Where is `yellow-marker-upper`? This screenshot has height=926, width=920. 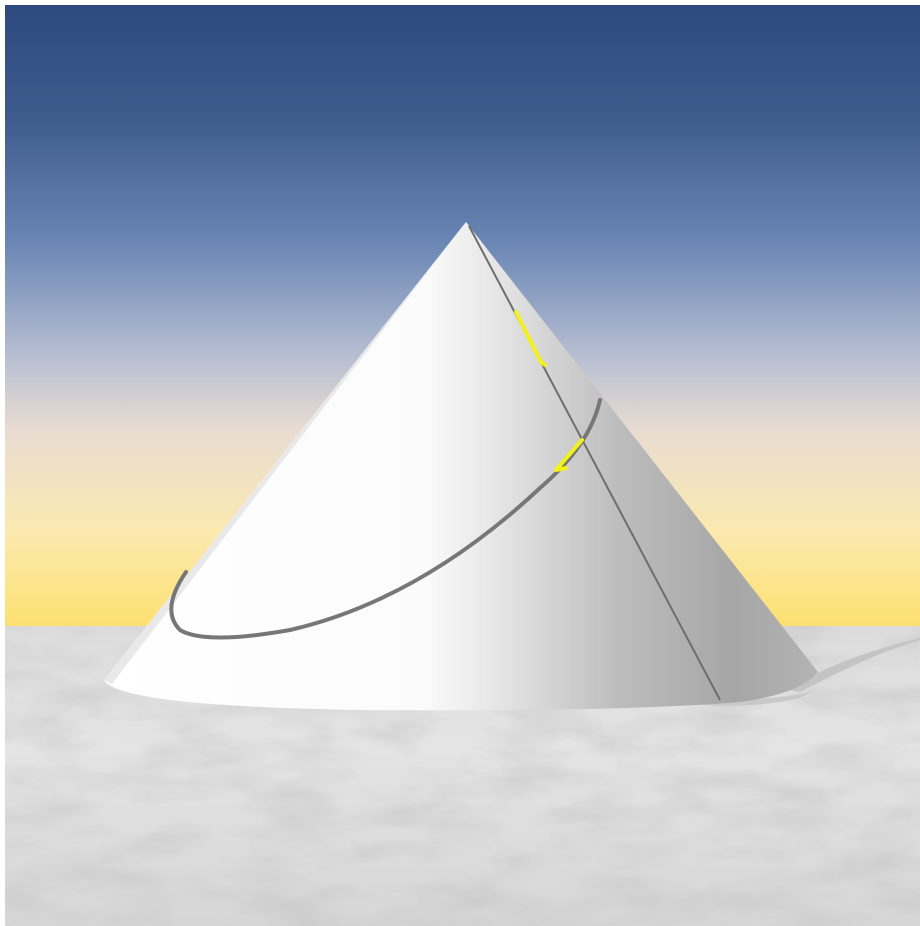 yellow-marker-upper is located at coordinates (530, 338).